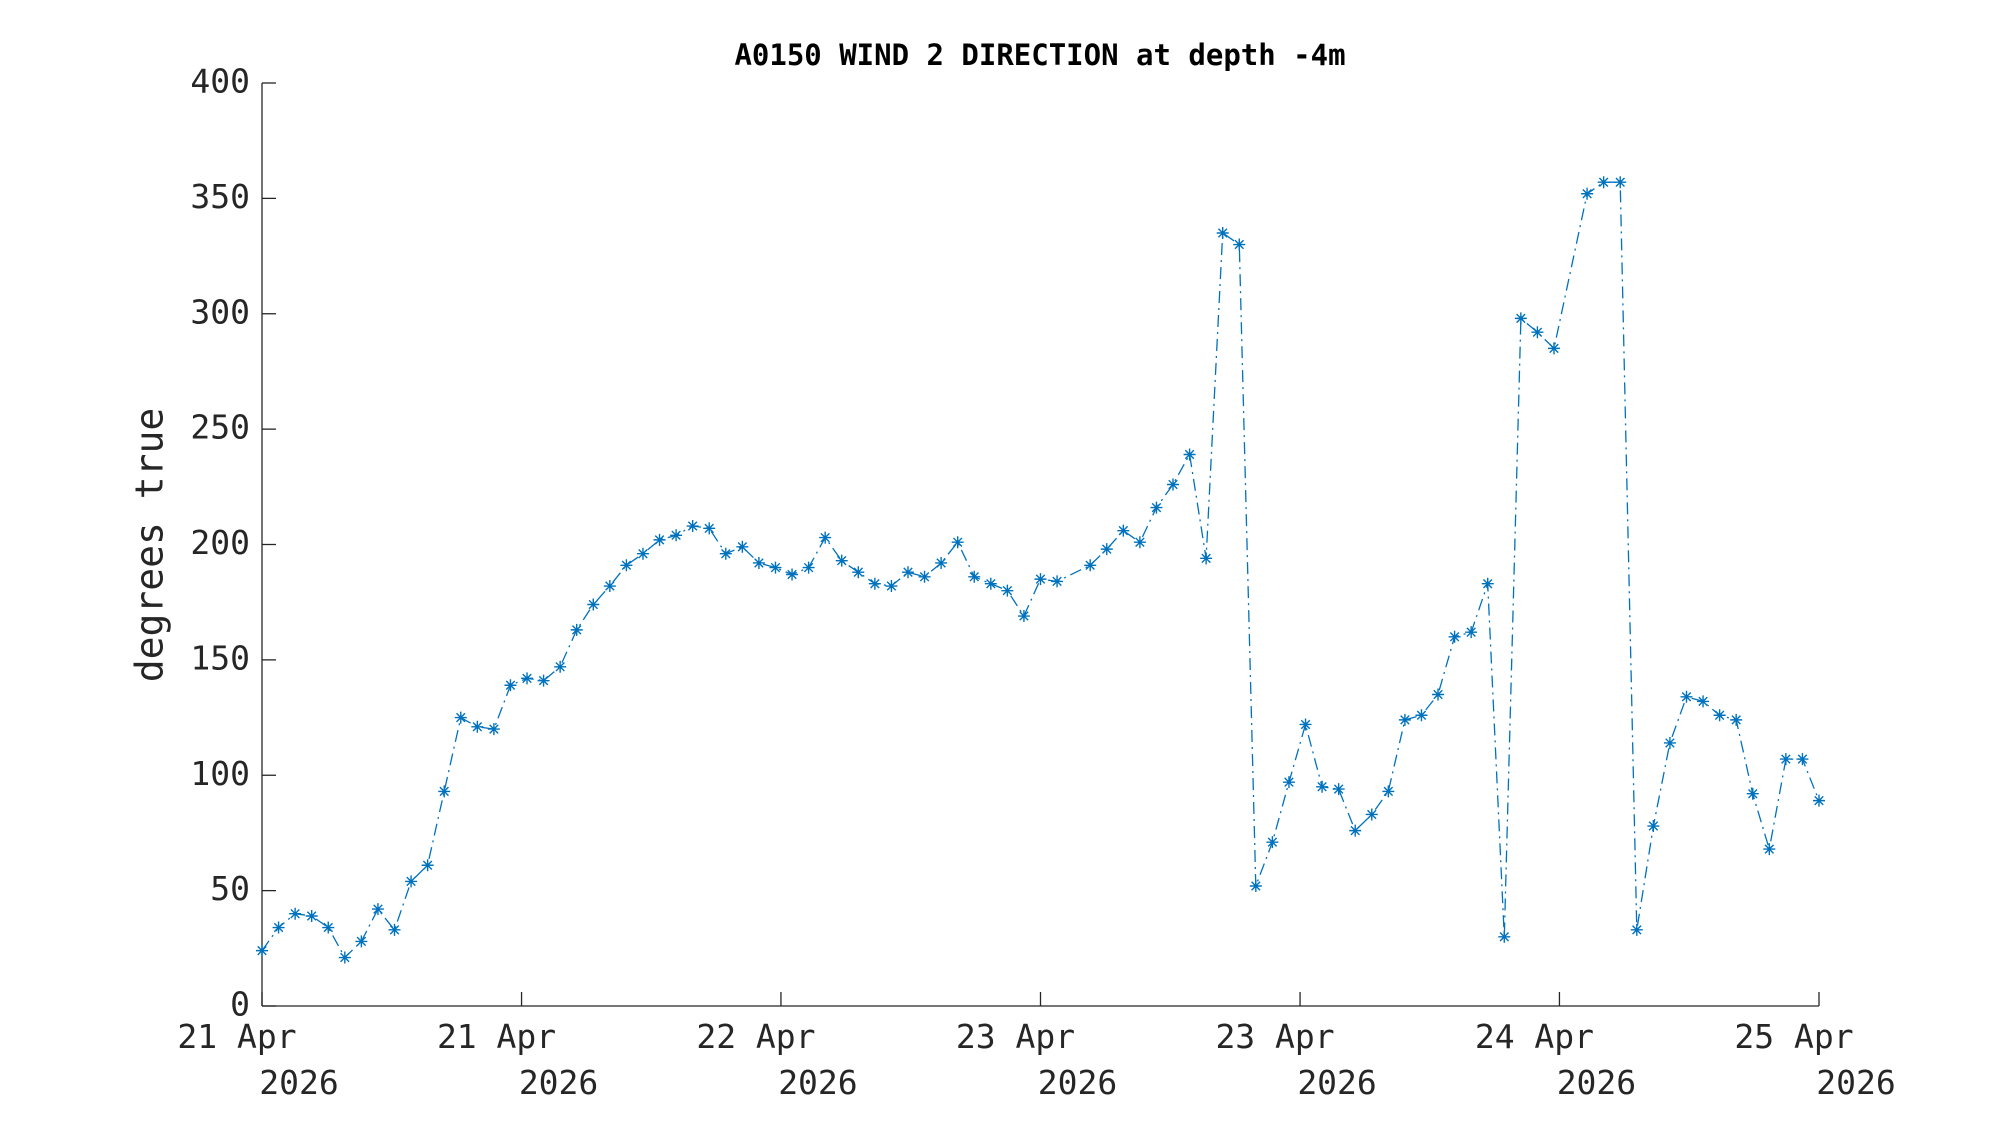 The width and height of the screenshot is (2000, 1125). What do you see at coordinates (220, 311) in the screenshot?
I see `y-tick-label: 300` at bounding box center [220, 311].